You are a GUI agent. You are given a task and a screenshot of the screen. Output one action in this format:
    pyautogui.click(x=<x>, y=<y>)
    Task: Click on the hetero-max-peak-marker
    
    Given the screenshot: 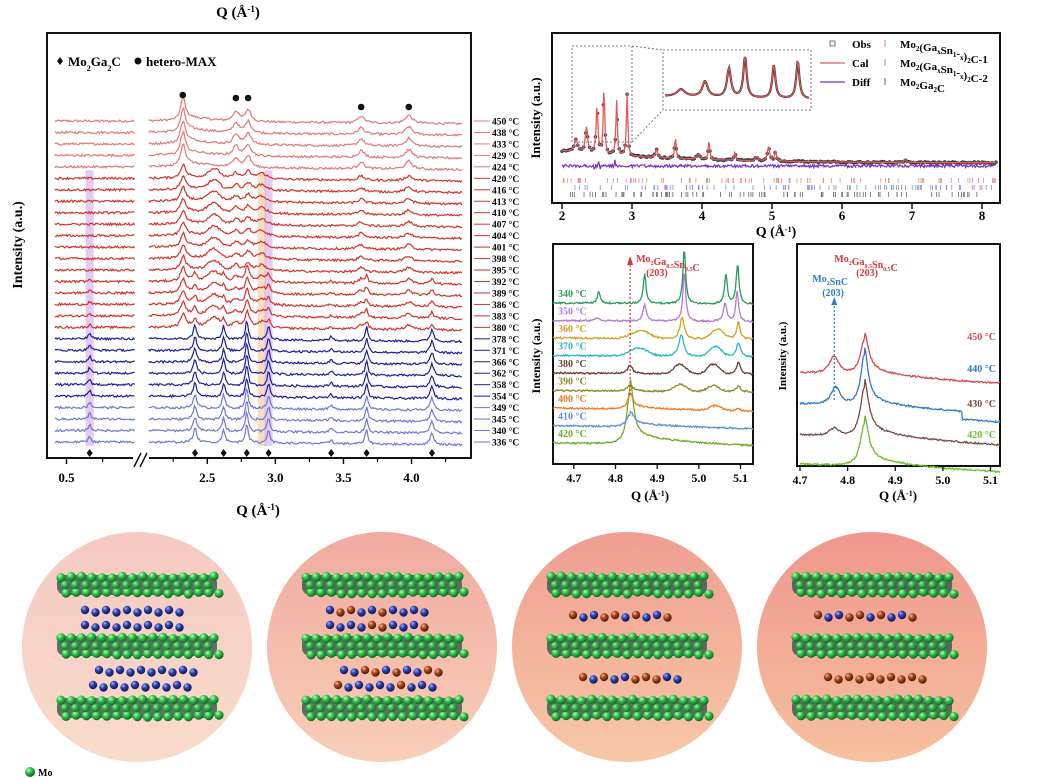 What is the action you would take?
    pyautogui.click(x=361, y=107)
    